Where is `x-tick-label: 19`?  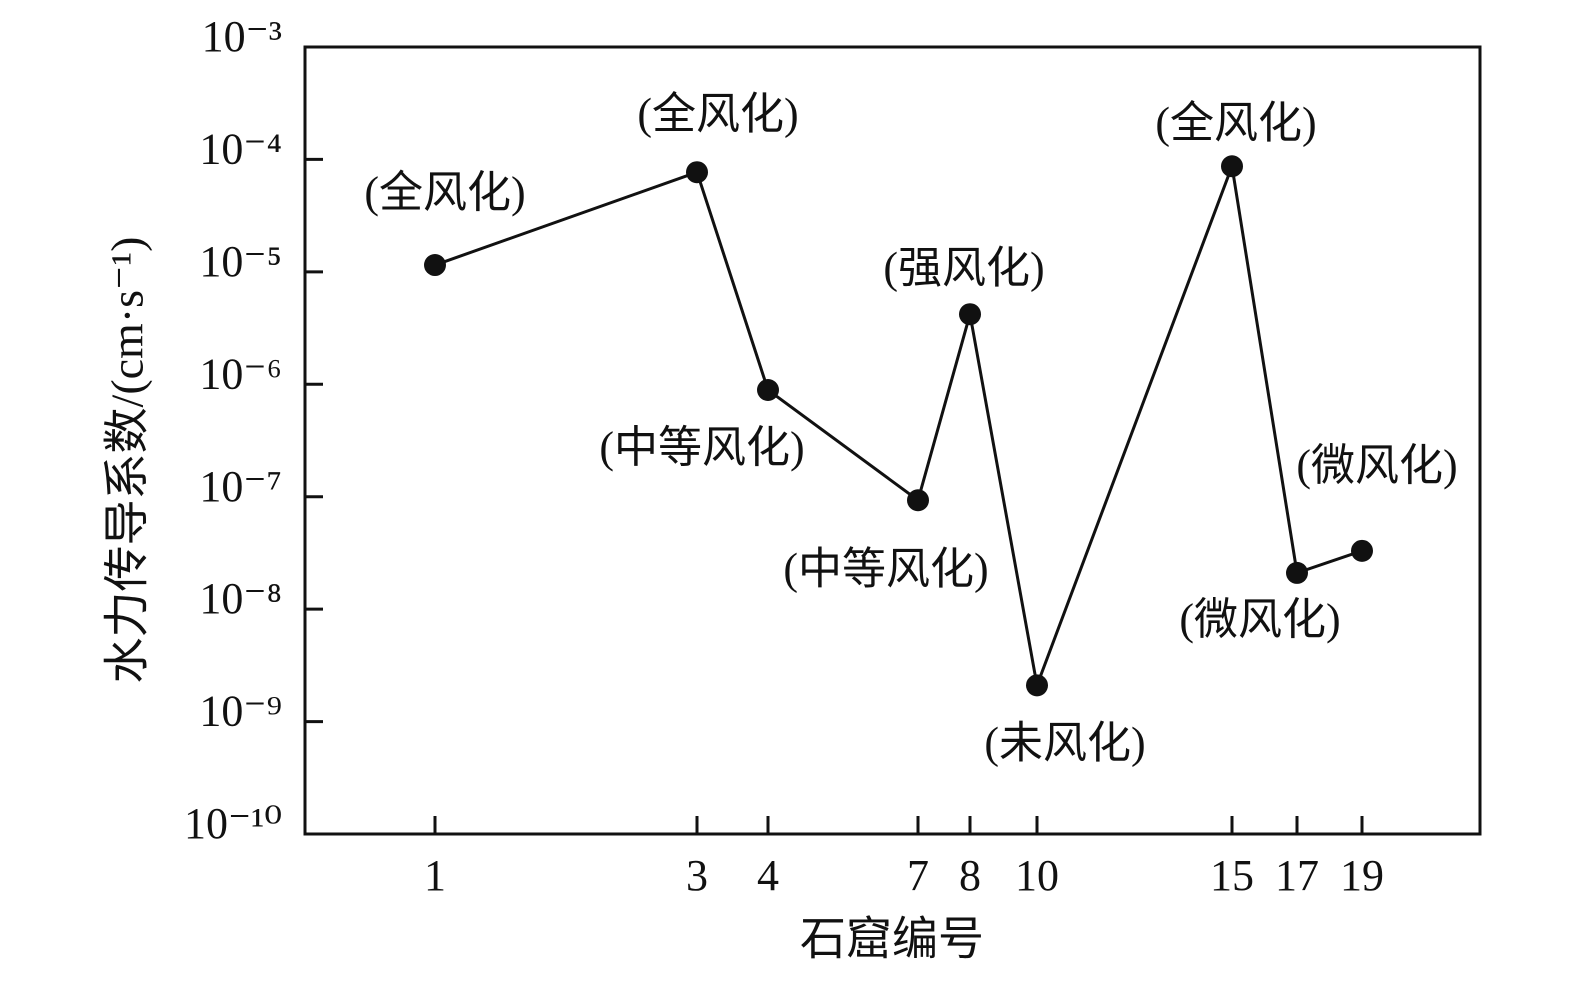 x-tick-label: 19 is located at coordinates (1362, 875).